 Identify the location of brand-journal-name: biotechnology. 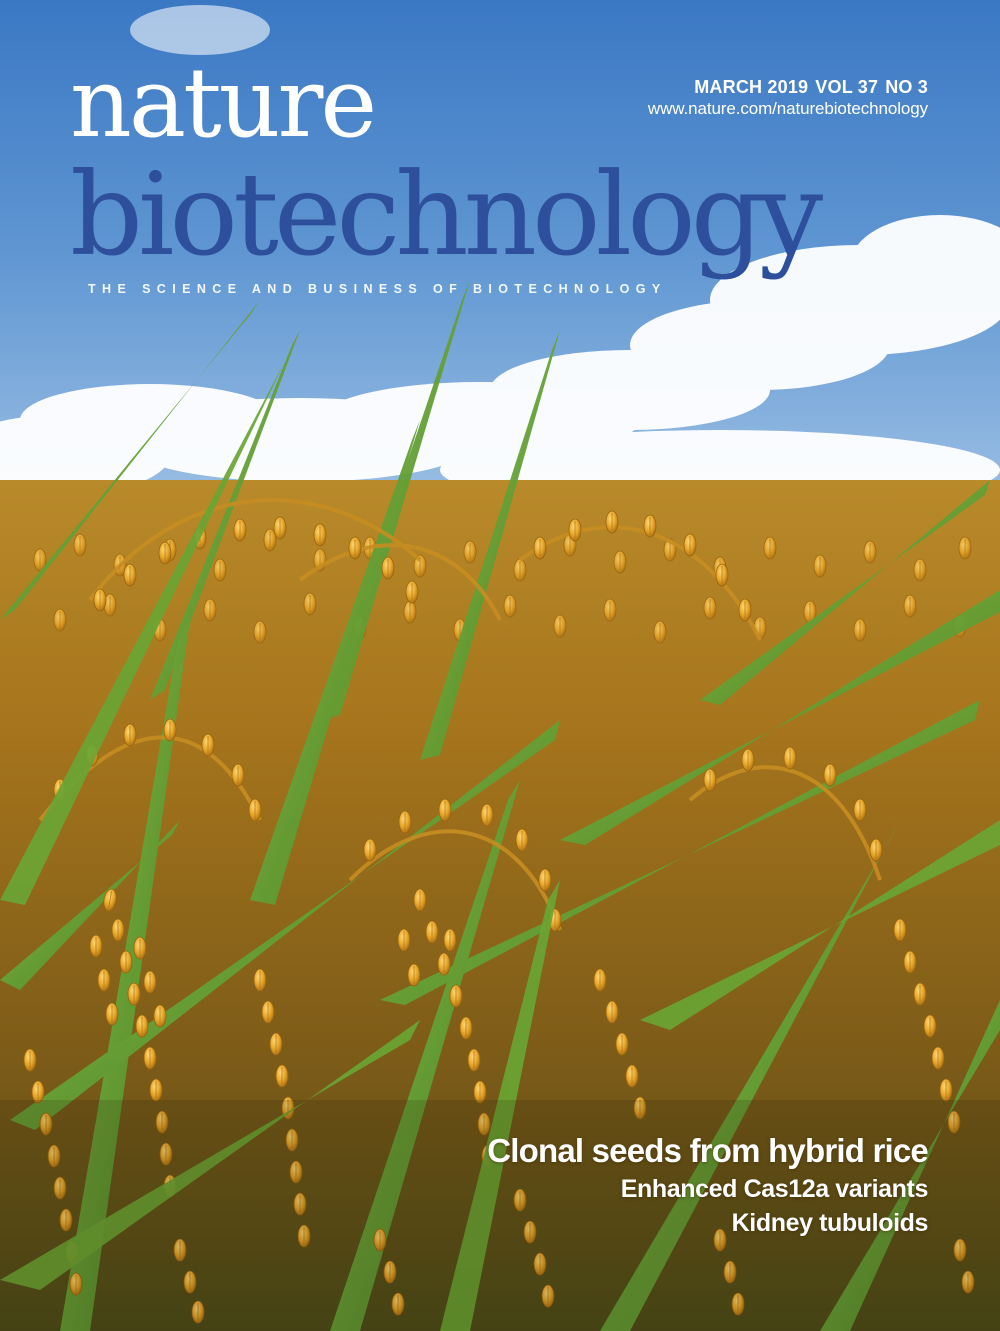
(446, 214).